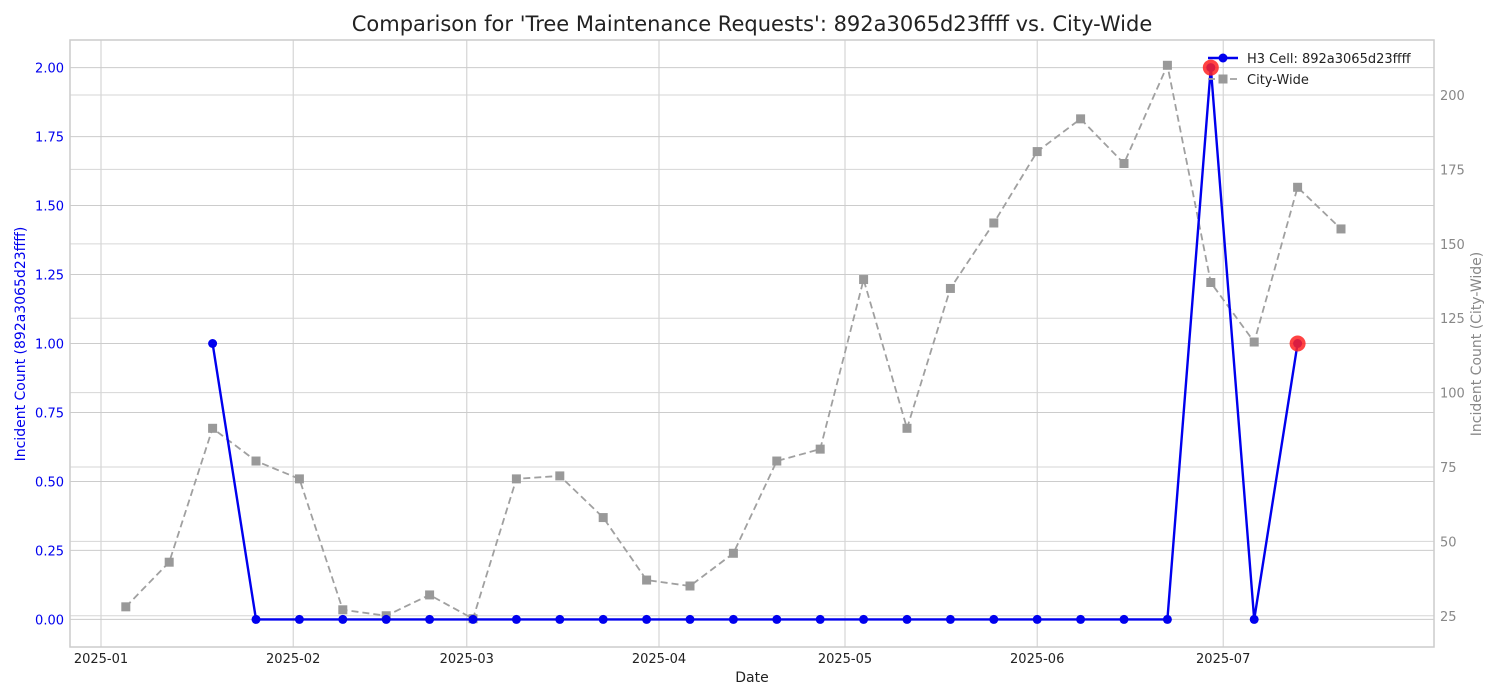 The height and width of the screenshot is (700, 1500). What do you see at coordinates (467, 659) in the screenshot?
I see `x-tick-label: 2025-03` at bounding box center [467, 659].